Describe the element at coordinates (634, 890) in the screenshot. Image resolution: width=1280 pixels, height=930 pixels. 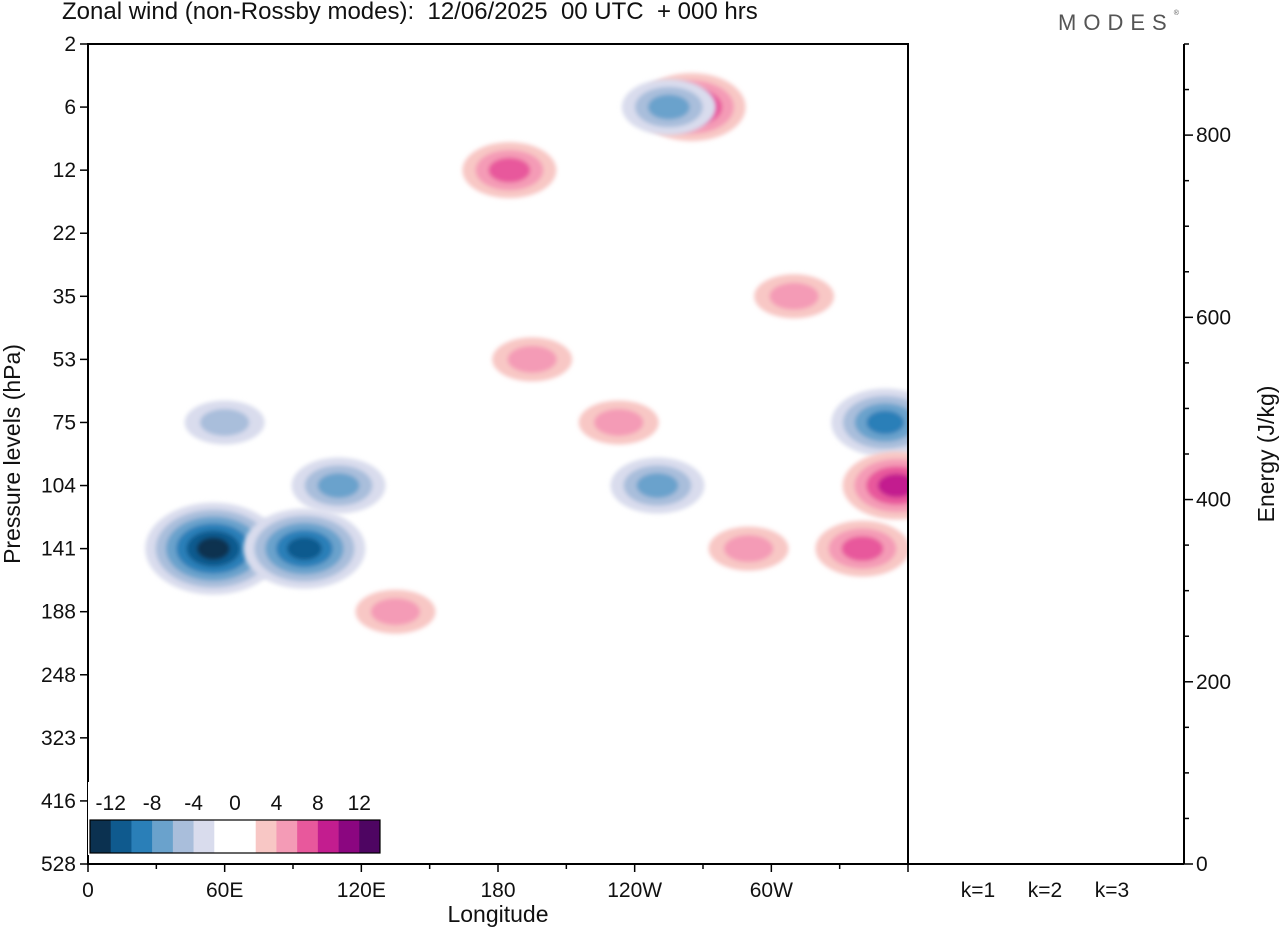
I see `x-tick-label: 120W` at that location.